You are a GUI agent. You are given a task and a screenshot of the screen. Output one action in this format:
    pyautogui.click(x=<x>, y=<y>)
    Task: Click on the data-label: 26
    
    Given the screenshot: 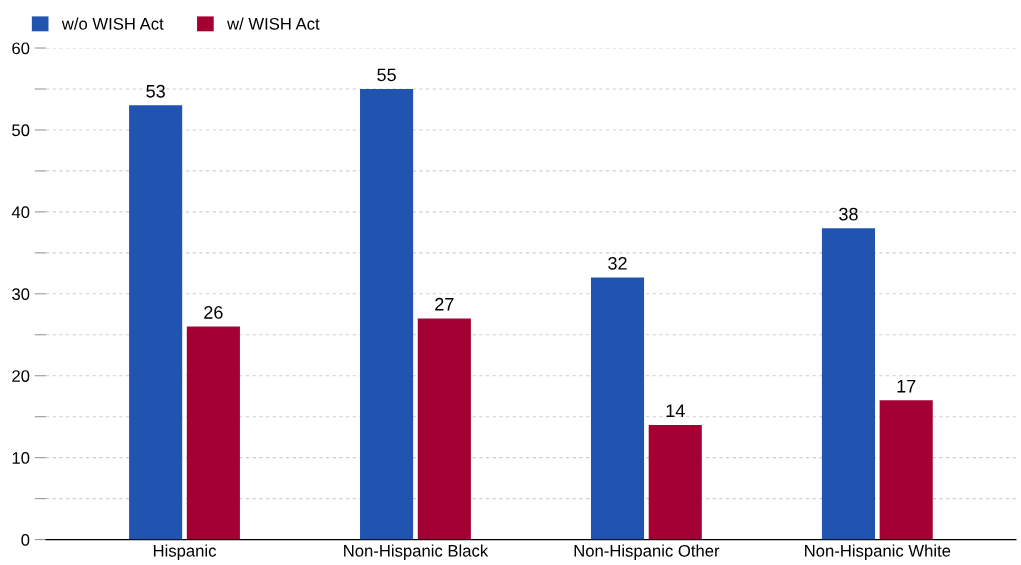 What is the action you would take?
    pyautogui.click(x=213, y=312)
    